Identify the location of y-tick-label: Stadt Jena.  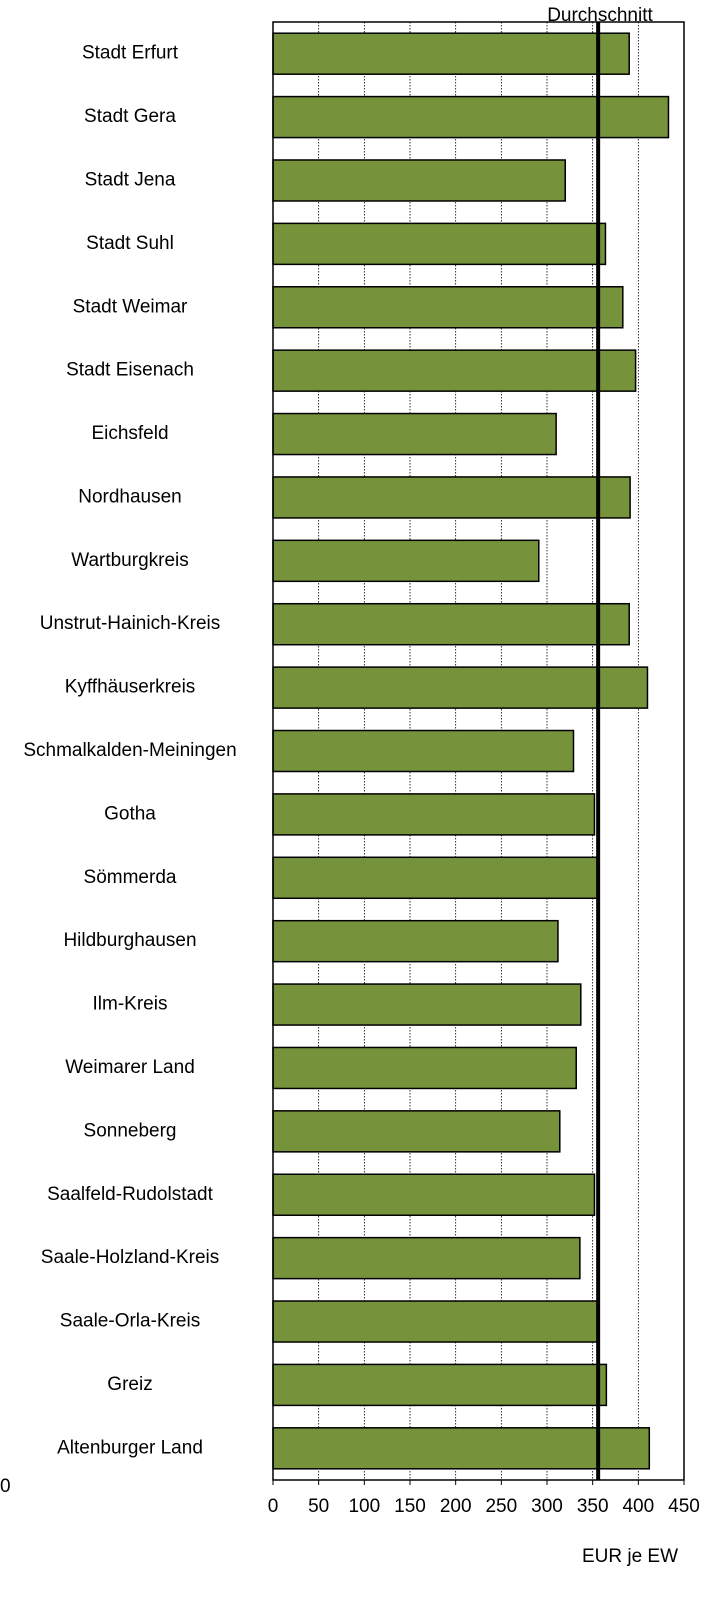
(130, 179).